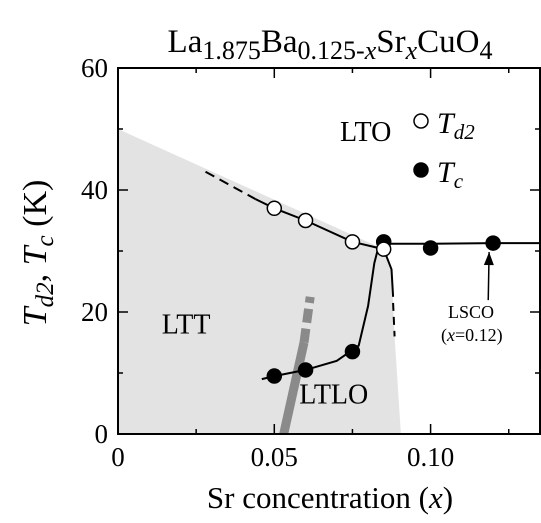 Image resolution: width=541 pixels, height=523 pixels. Describe the element at coordinates (421, 121) in the screenshot. I see `legend-marker-td2` at that location.